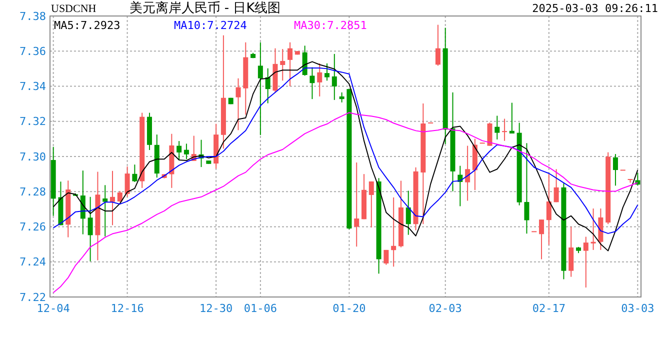  Describe the element at coordinates (216, 308) in the screenshot. I see `x-tick-label: 12-30` at that location.